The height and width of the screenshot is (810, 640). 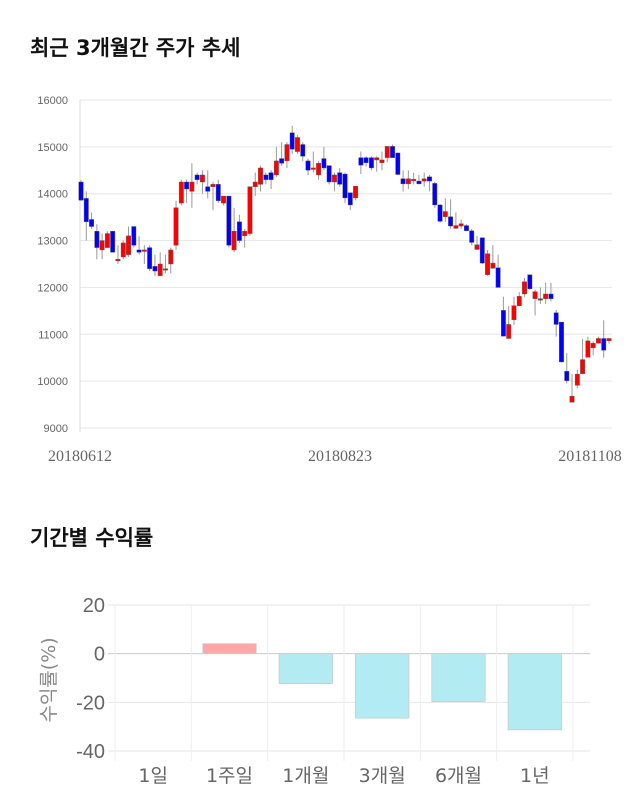 I want to click on y-axis-label: 수익률(%), so click(x=49, y=679).